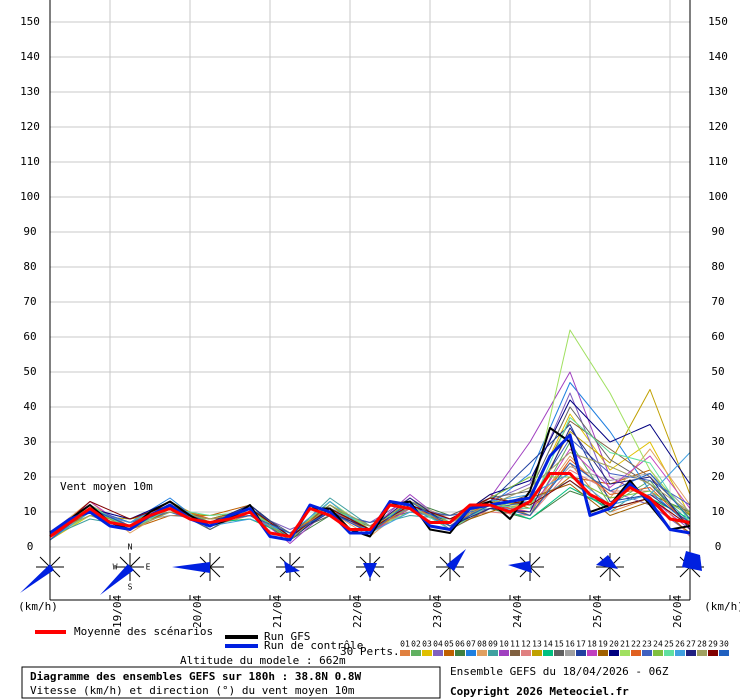 The height and width of the screenshot is (700, 740). What do you see at coordinates (106, 486) in the screenshot?
I see `annotation: Vent moyen 10m` at bounding box center [106, 486].